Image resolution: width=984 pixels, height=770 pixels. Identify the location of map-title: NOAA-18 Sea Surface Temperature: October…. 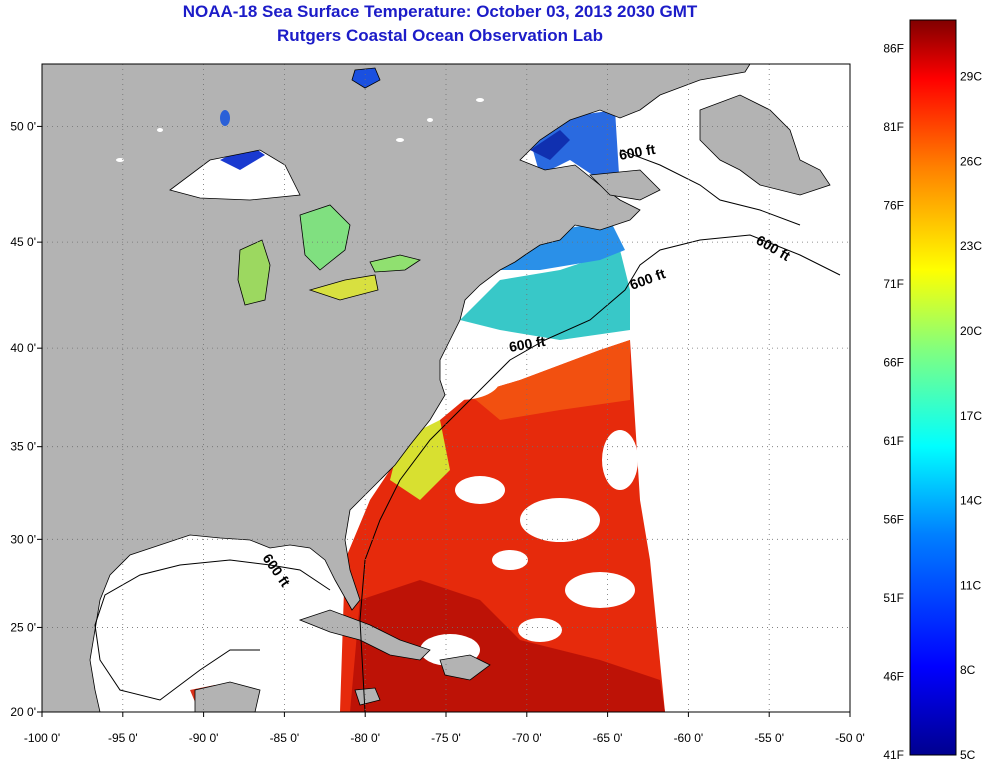
(440, 11).